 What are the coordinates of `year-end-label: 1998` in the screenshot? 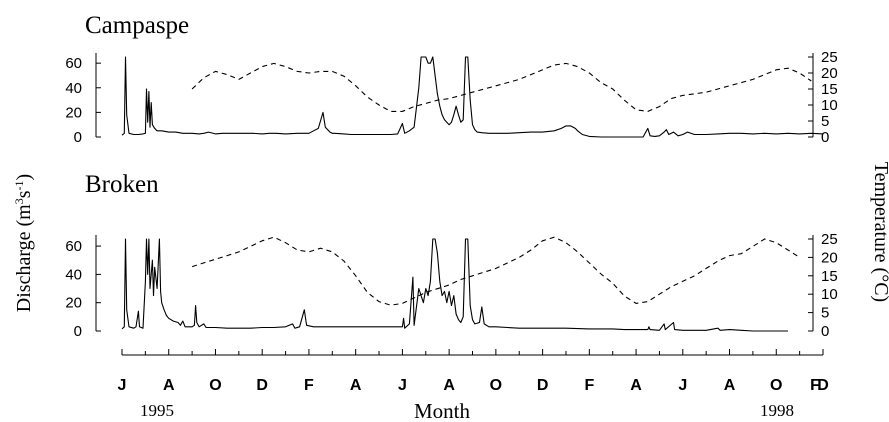 It's located at (777, 410).